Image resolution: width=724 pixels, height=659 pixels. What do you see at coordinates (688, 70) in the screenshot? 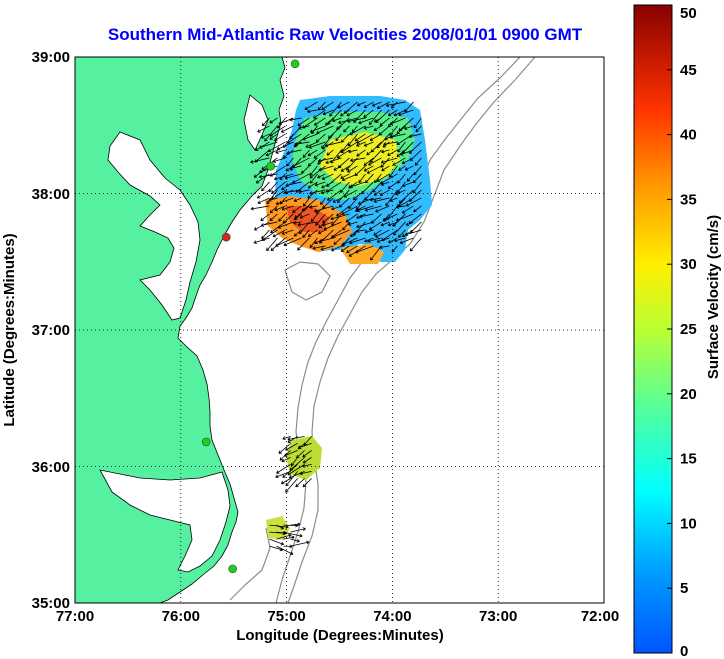
I see `colorbar-tick-label: 45` at bounding box center [688, 70].